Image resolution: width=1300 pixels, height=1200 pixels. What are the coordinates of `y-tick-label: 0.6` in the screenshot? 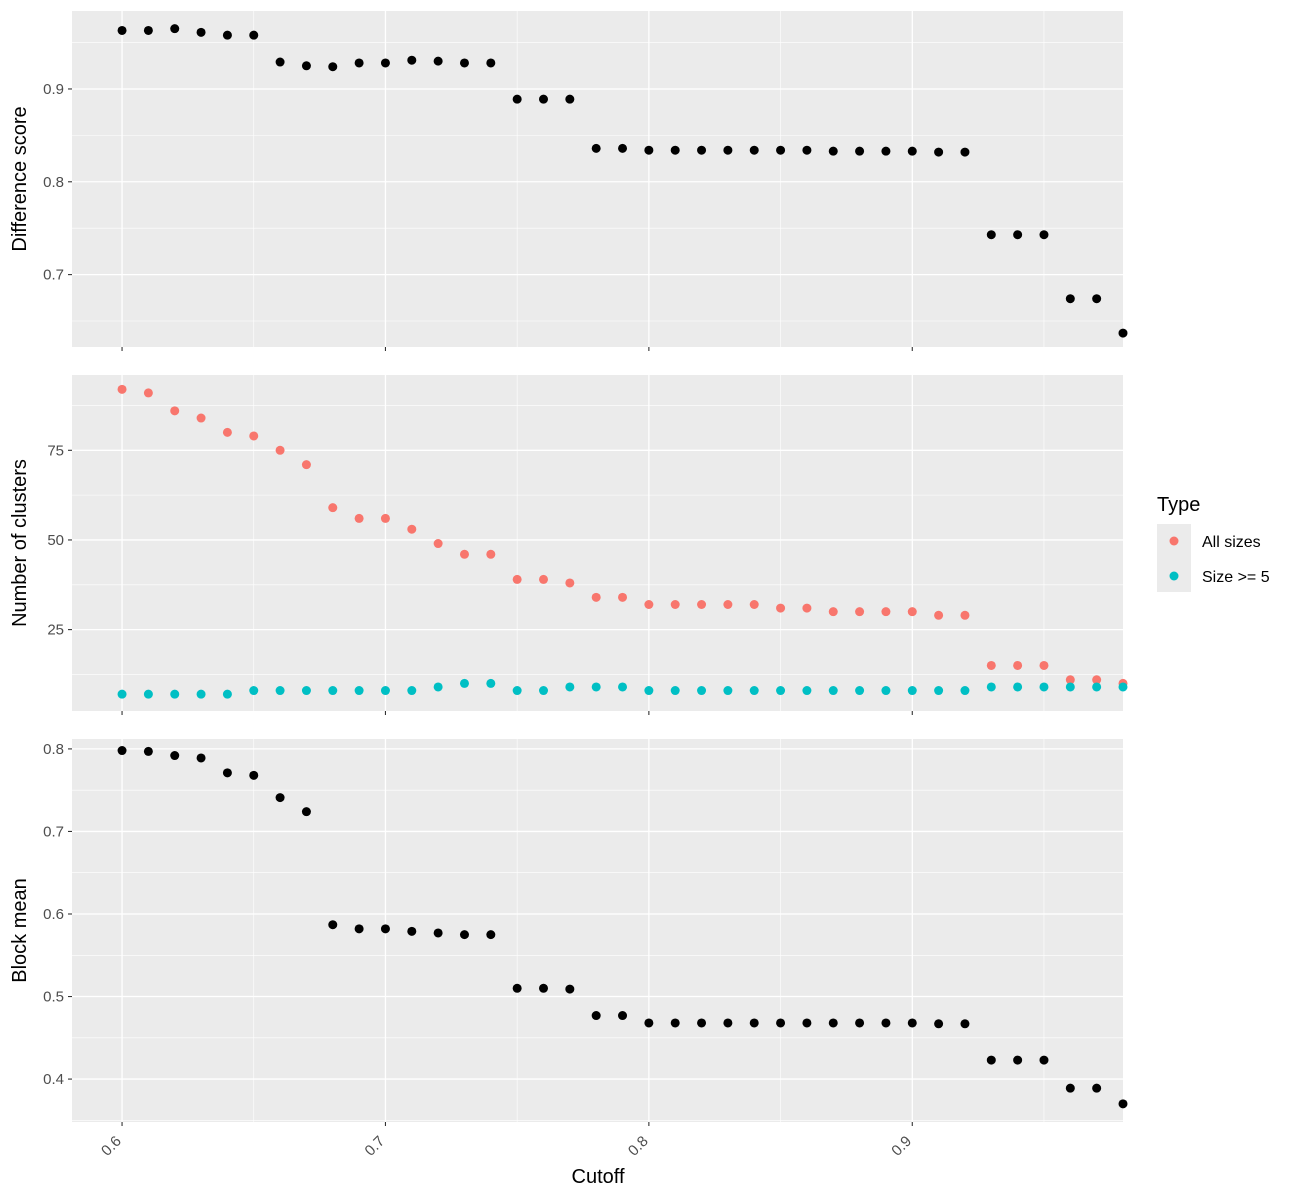 It's located at (53, 914).